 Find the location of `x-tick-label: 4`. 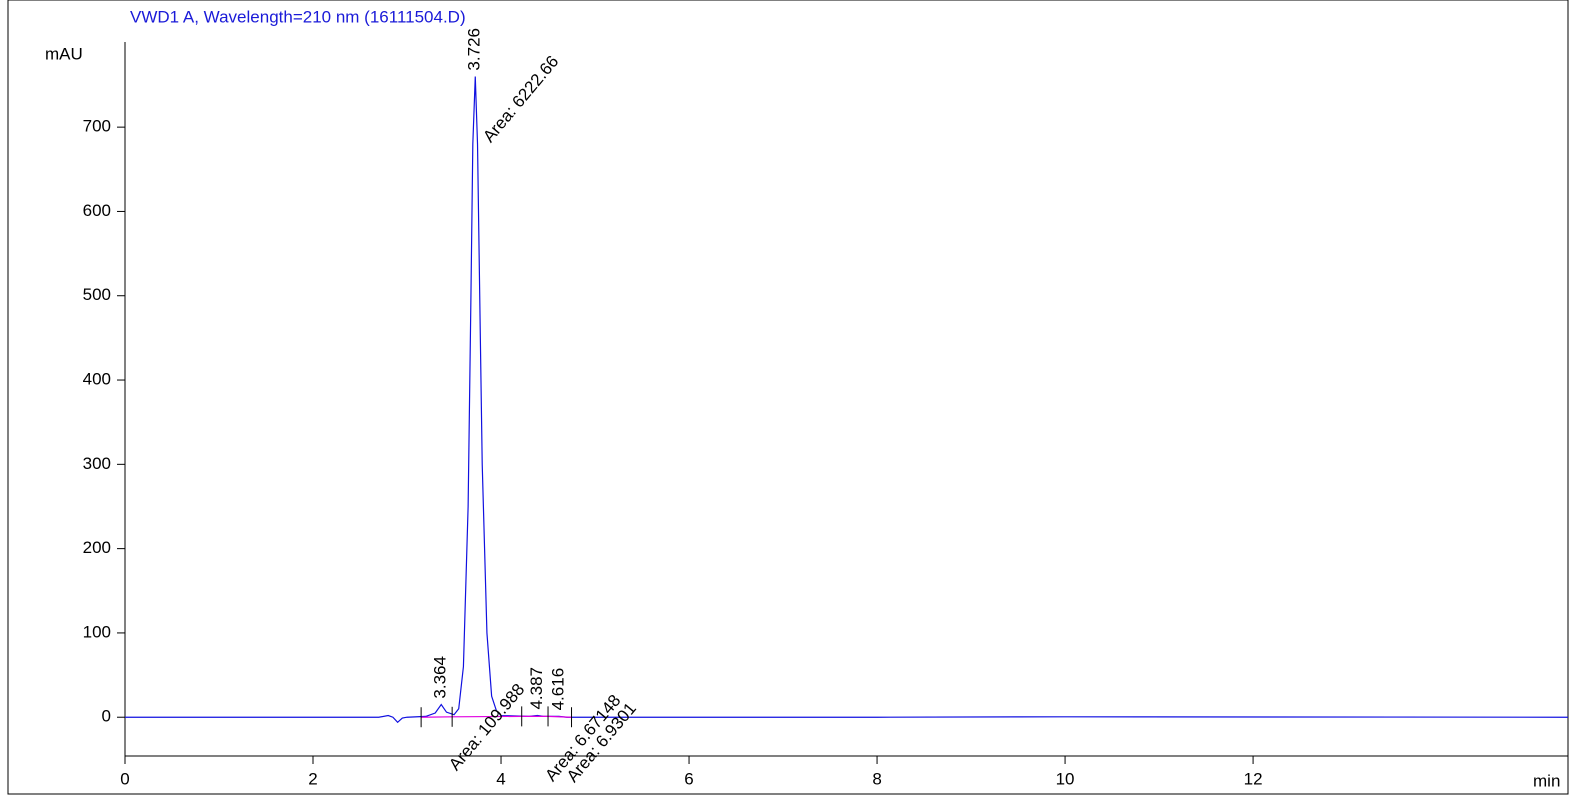

x-tick-label: 4 is located at coordinates (500, 778).